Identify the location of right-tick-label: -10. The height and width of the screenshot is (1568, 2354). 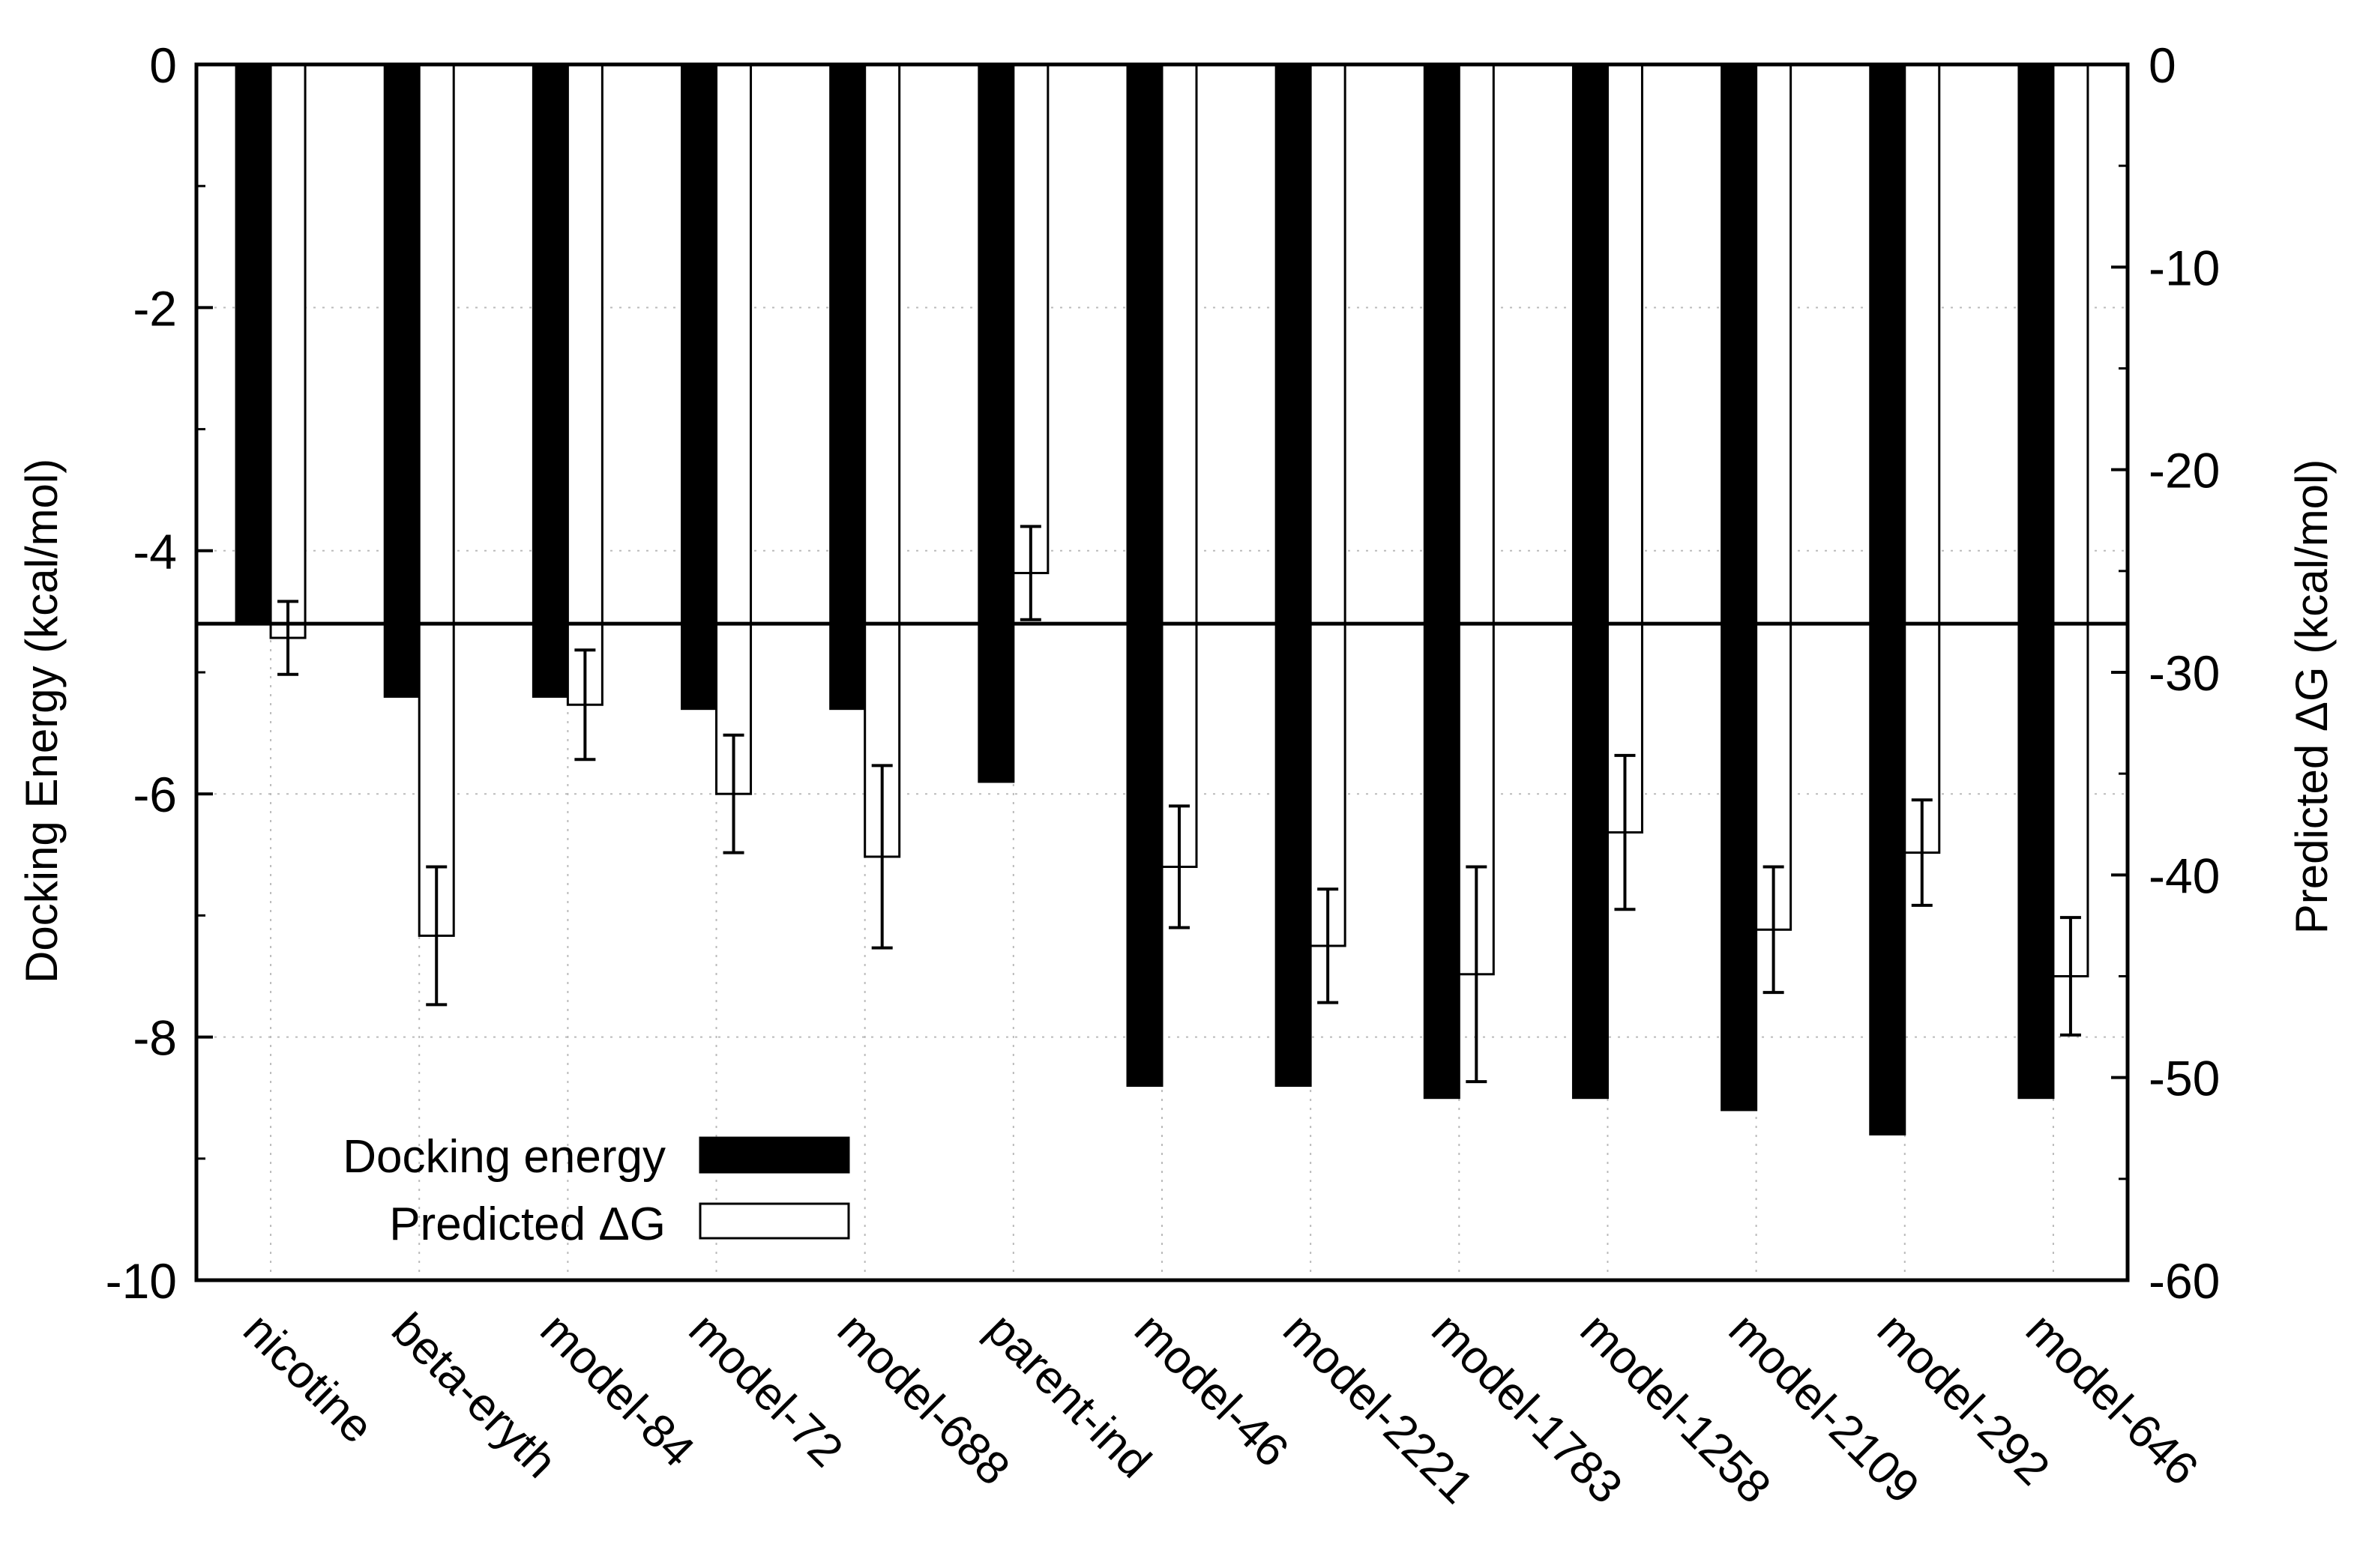
(2184, 267).